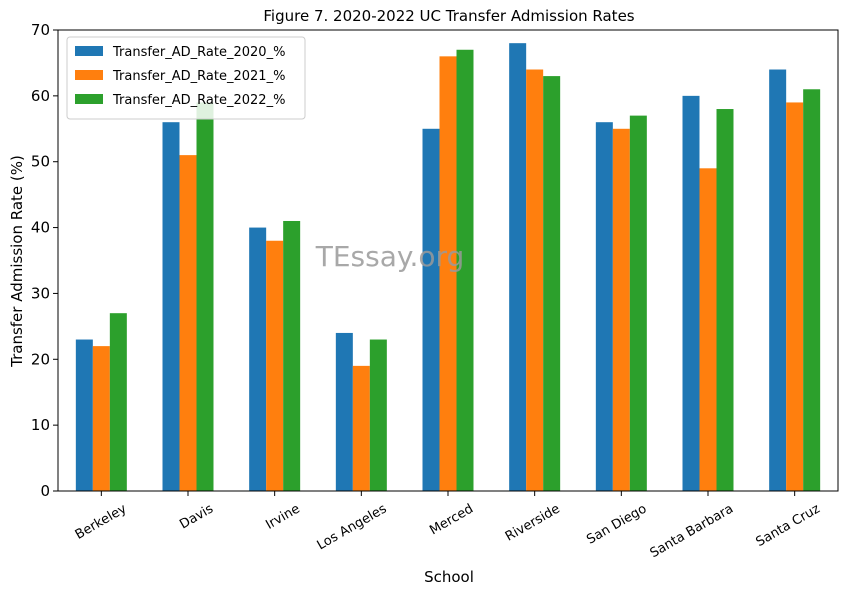  Describe the element at coordinates (45, 491) in the screenshot. I see `y-tick-label: 0` at that location.